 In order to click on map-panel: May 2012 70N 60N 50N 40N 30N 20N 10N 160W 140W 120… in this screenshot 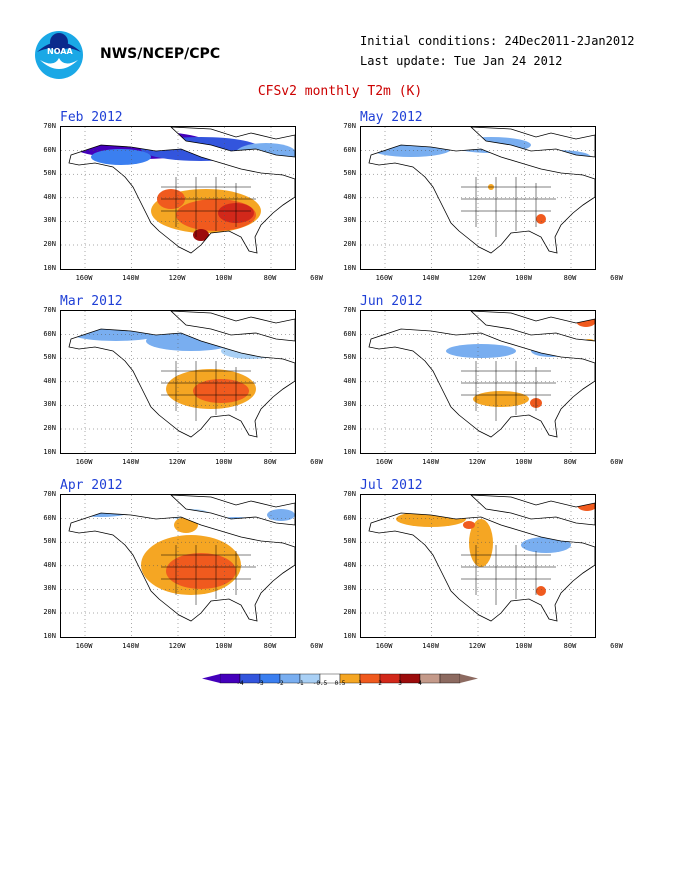, I will do `click(478, 200)`.